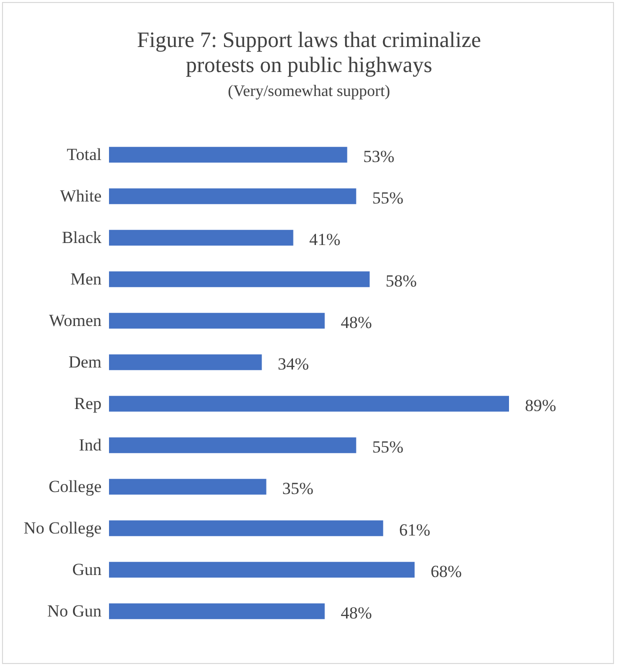  Describe the element at coordinates (74, 610) in the screenshot. I see `y-tick-label: No Gun` at that location.